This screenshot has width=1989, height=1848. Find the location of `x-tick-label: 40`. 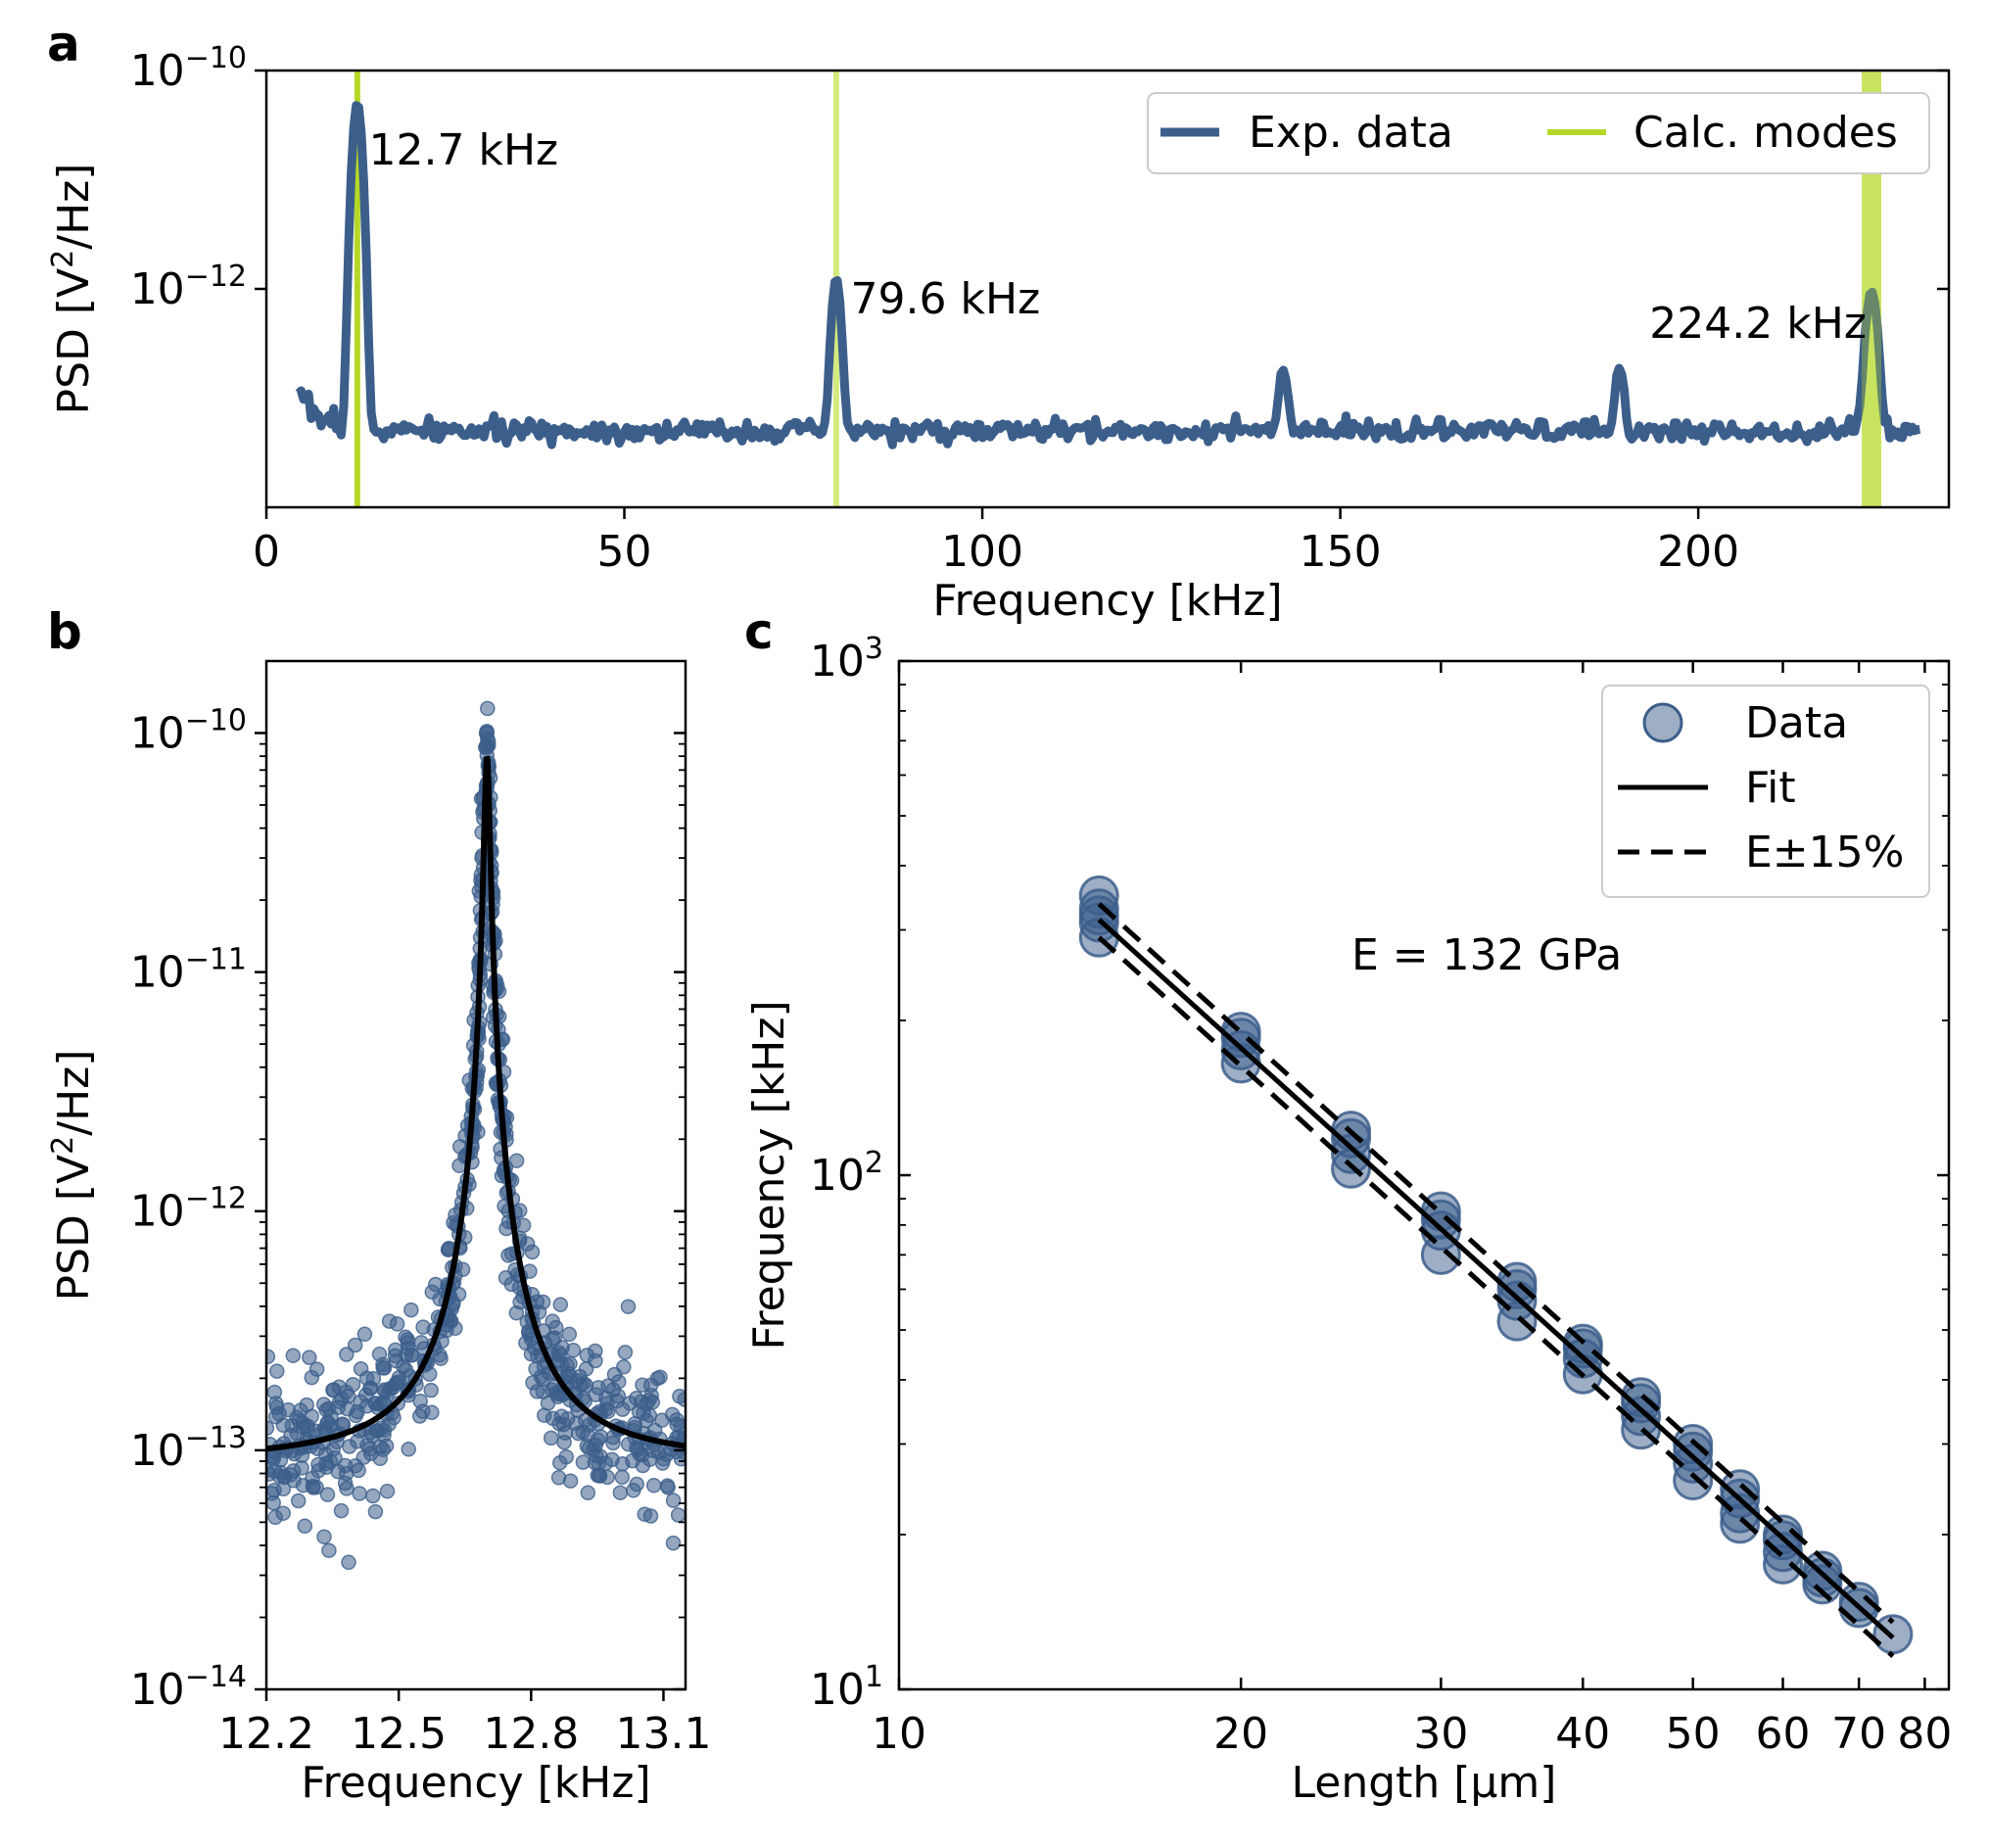

x-tick-label: 40 is located at coordinates (1582, 1734).